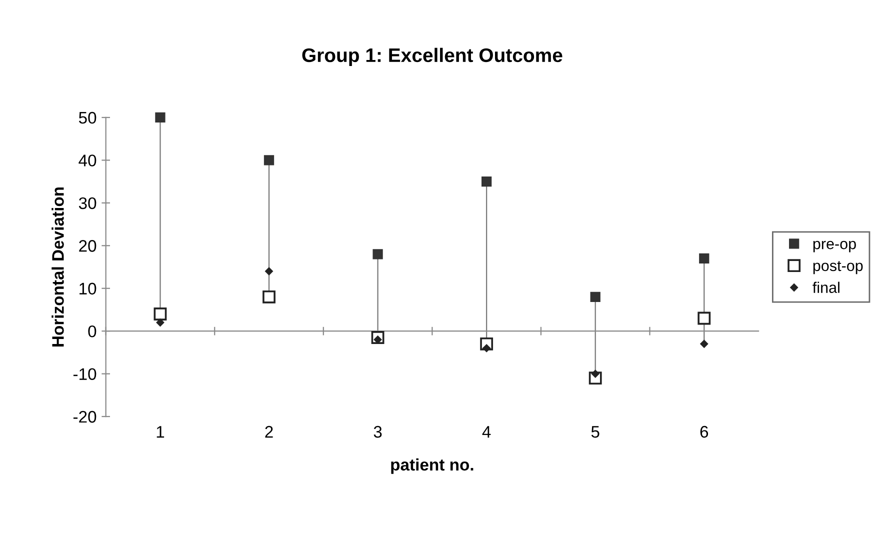 This screenshot has height=534, width=882. Describe the element at coordinates (92, 331) in the screenshot. I see `y-tick-label: 0` at that location.